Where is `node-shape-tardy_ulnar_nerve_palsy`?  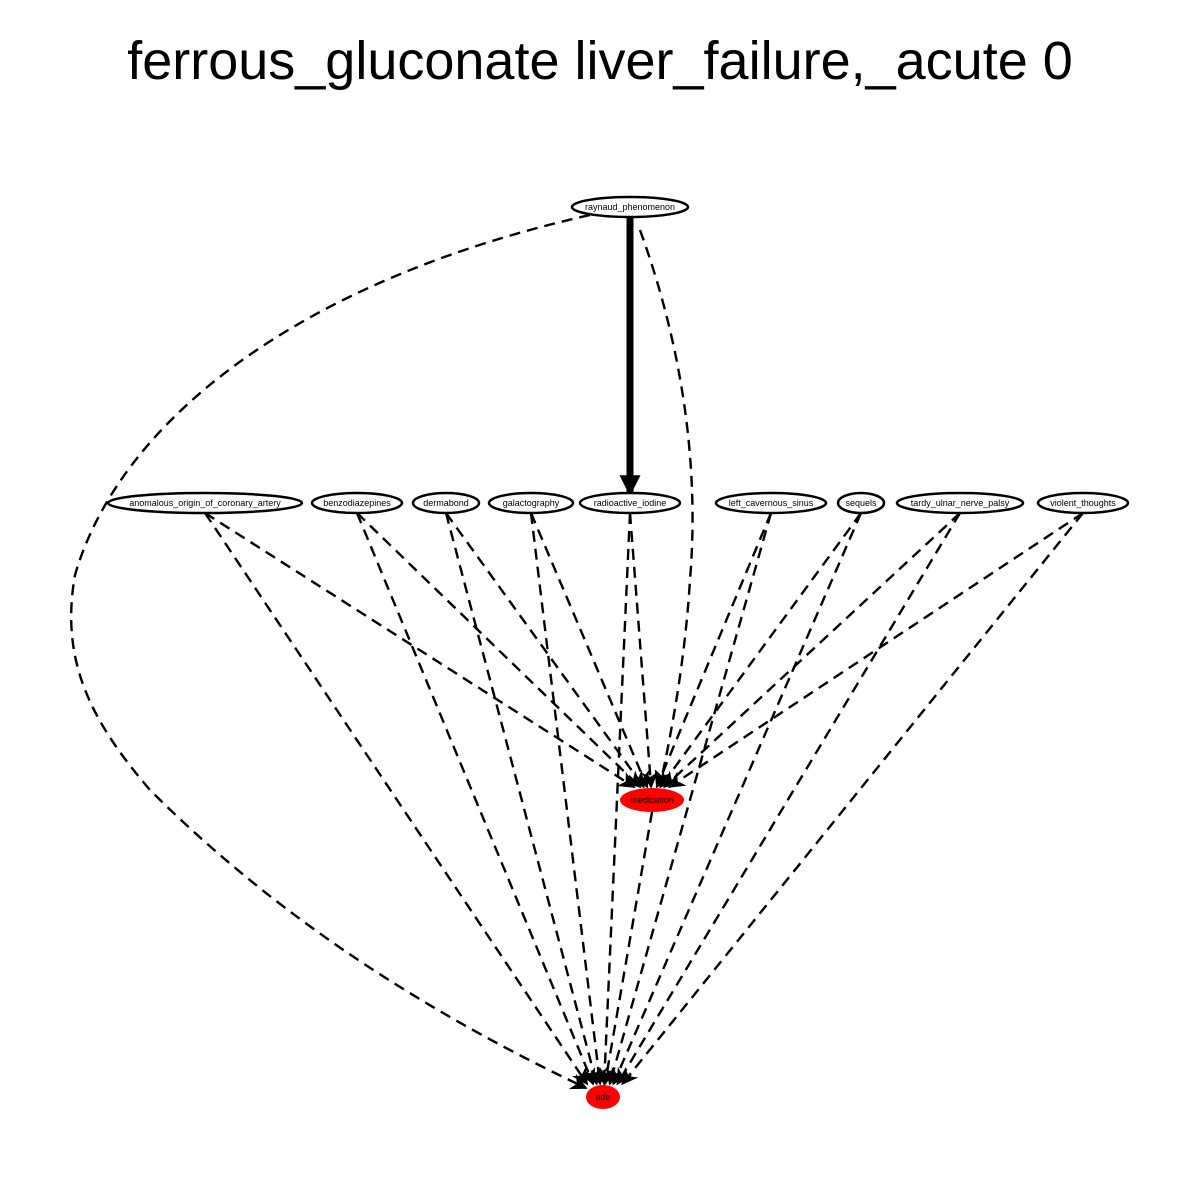 node-shape-tardy_ulnar_nerve_palsy is located at coordinates (960, 503).